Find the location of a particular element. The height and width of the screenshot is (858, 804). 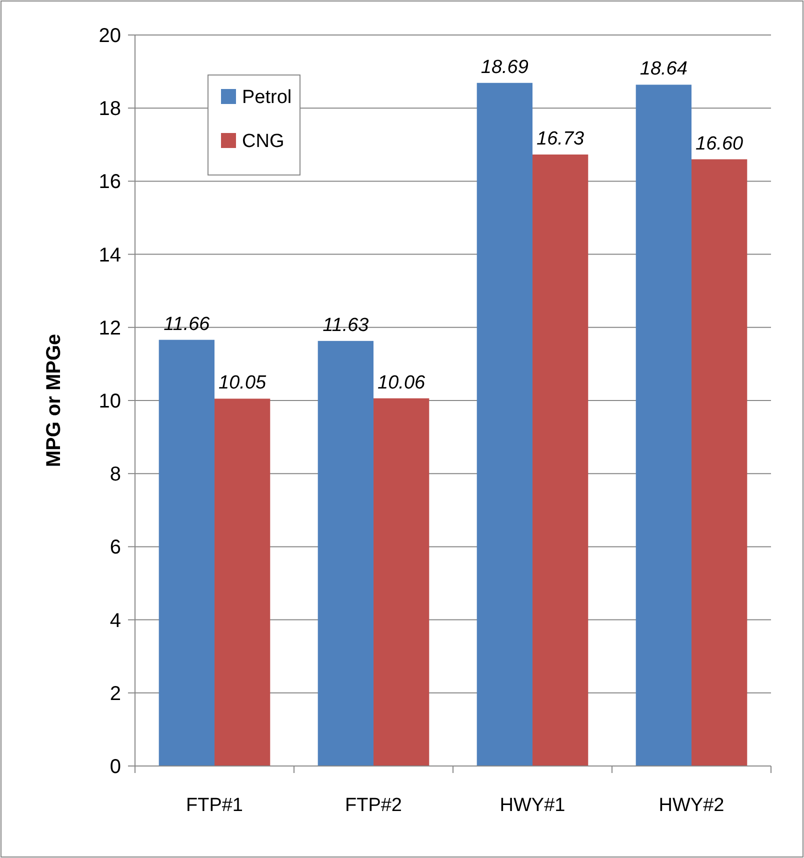

data-label: 16.73 is located at coordinates (560, 139).